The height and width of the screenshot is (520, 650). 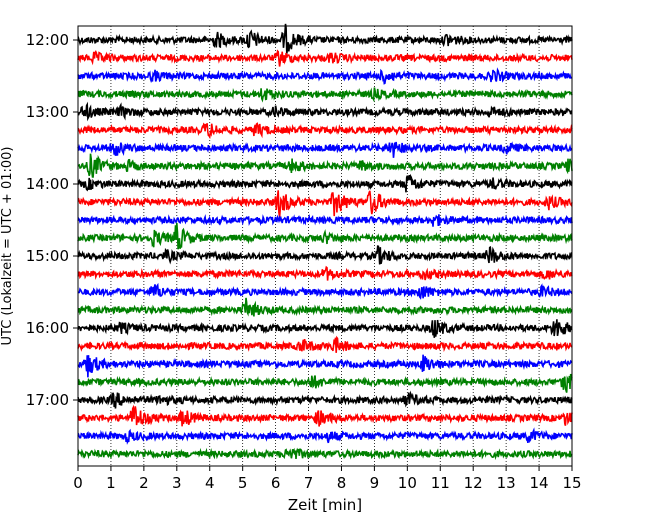 I want to click on x-tick-label: 12, so click(x=473, y=483).